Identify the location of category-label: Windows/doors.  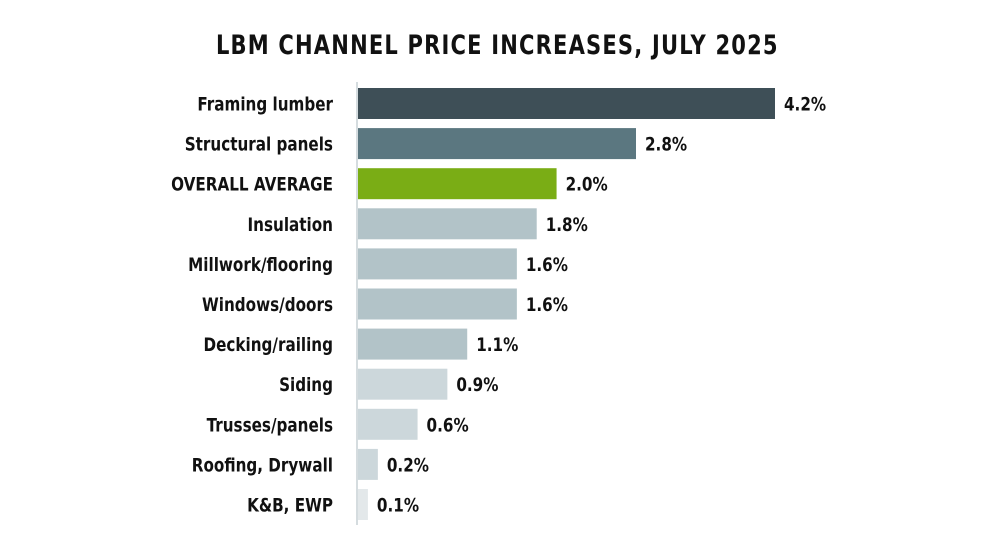
(267, 305).